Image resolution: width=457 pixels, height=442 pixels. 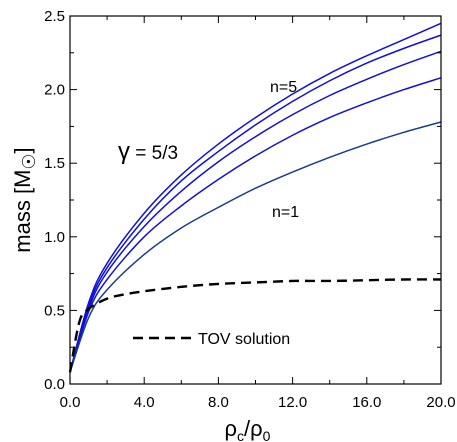 What do you see at coordinates (24, 199) in the screenshot?
I see `y-axis-title: mass [M☉]` at bounding box center [24, 199].